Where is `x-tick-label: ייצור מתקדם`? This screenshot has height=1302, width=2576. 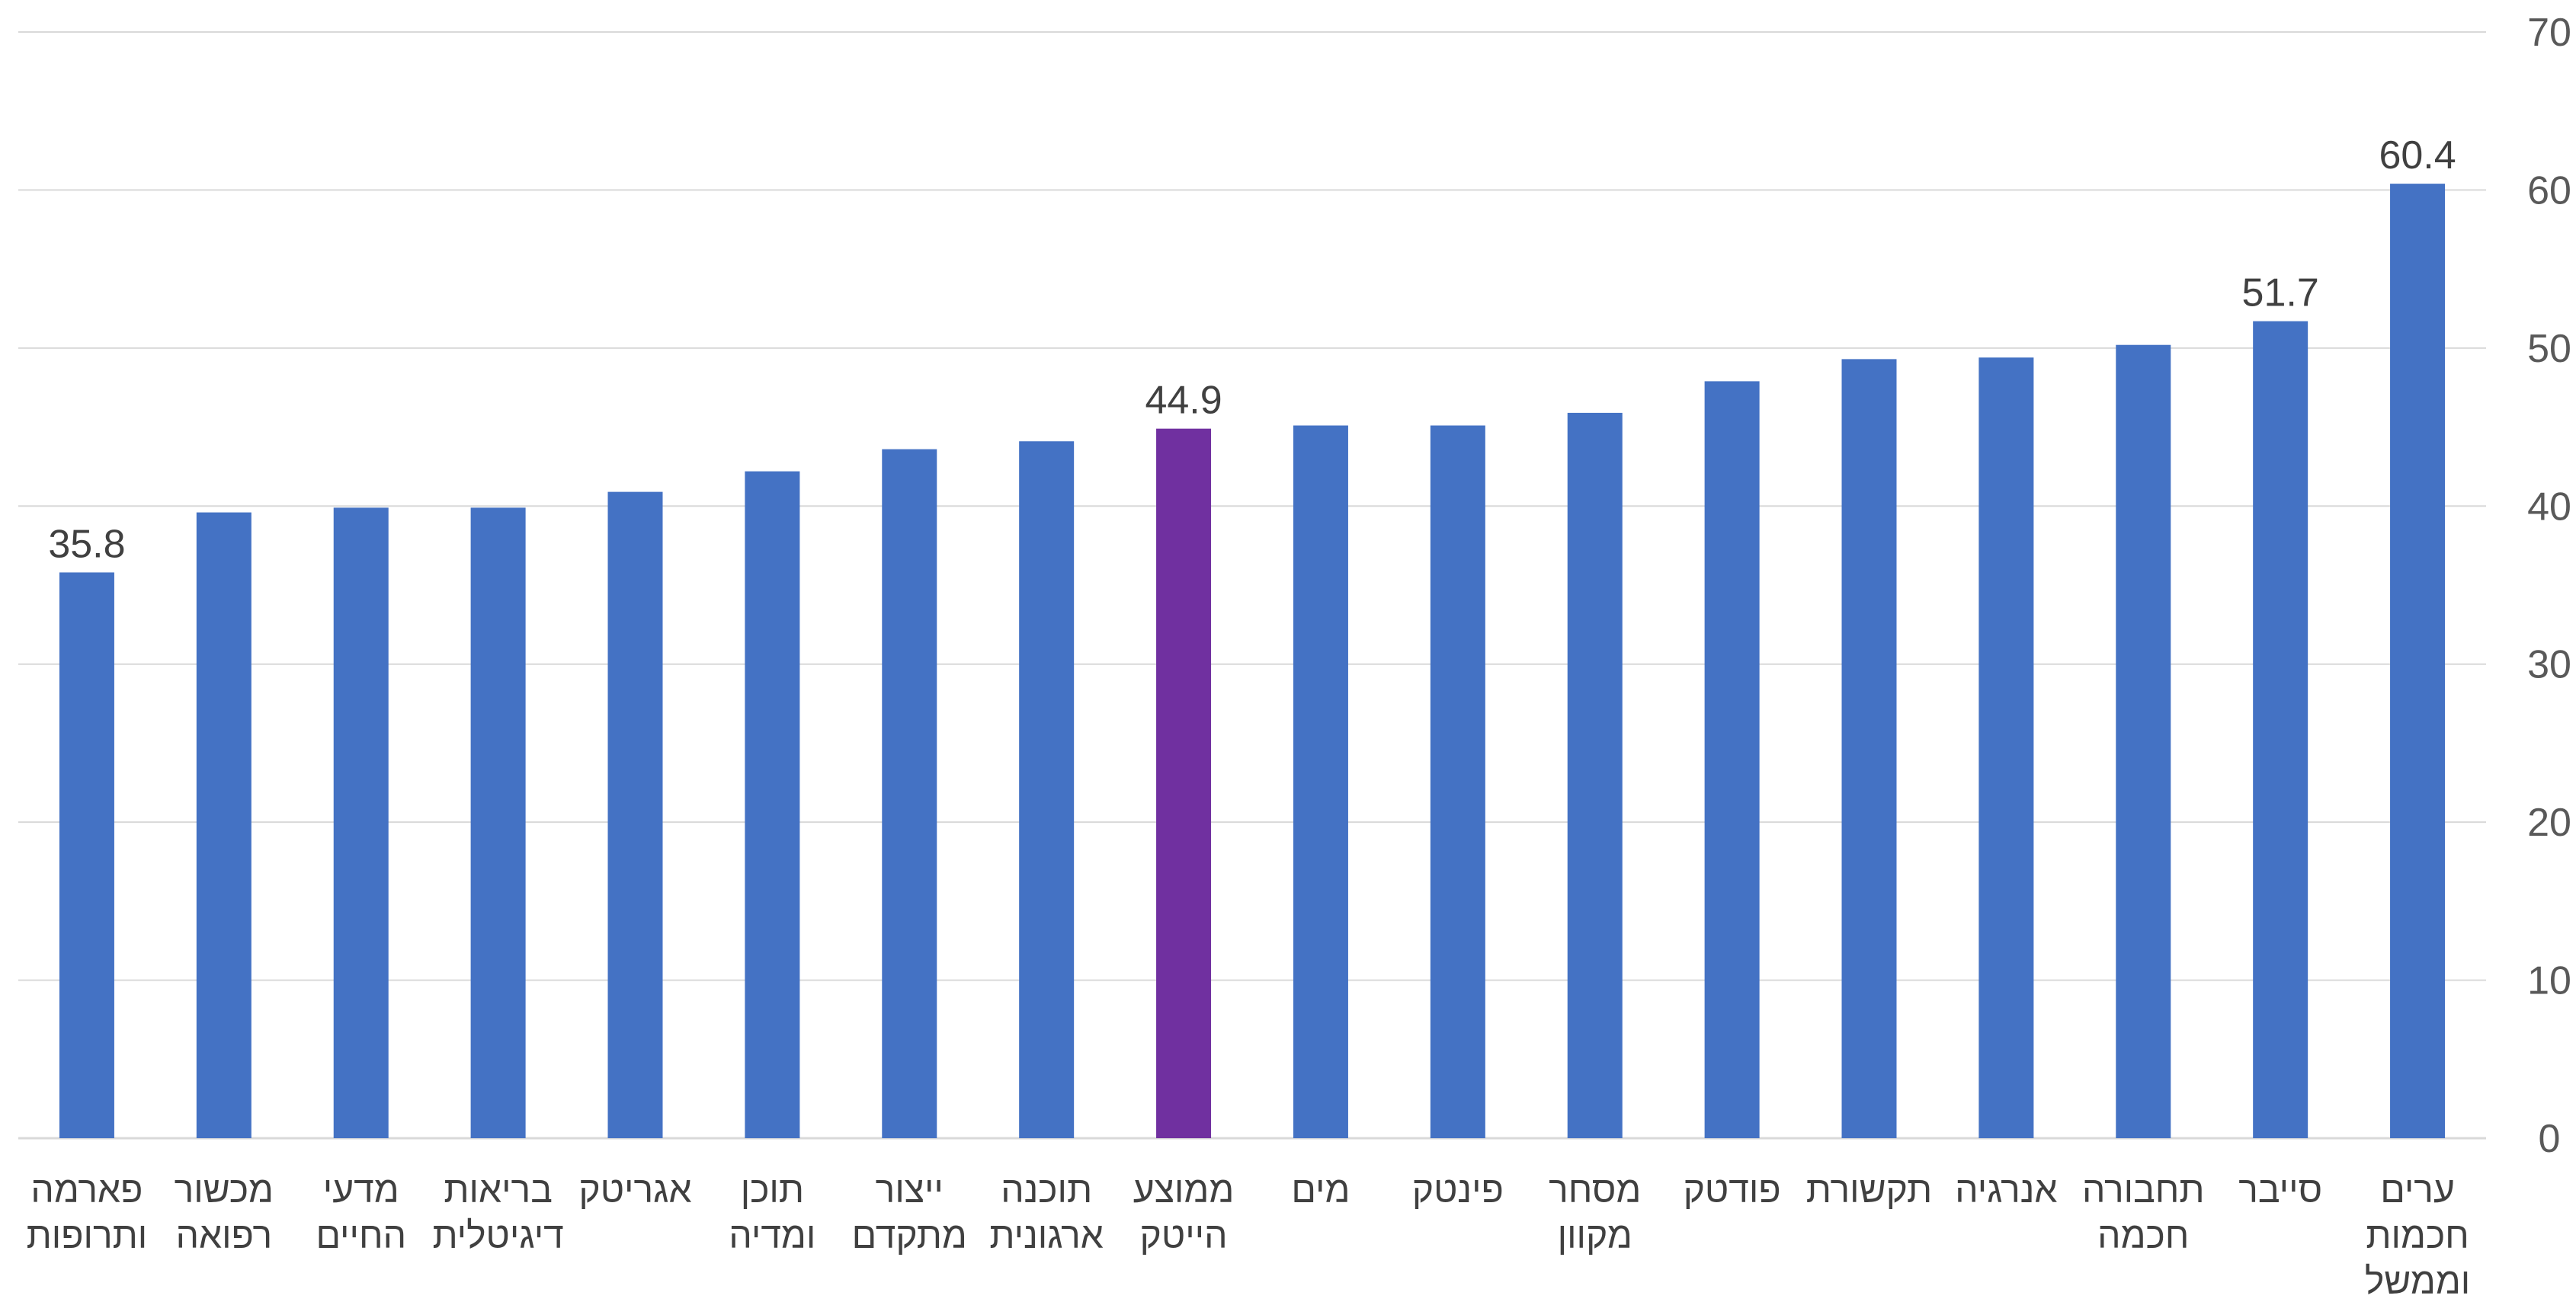
x-tick-label: ייצור מתקדם is located at coordinates (909, 1213).